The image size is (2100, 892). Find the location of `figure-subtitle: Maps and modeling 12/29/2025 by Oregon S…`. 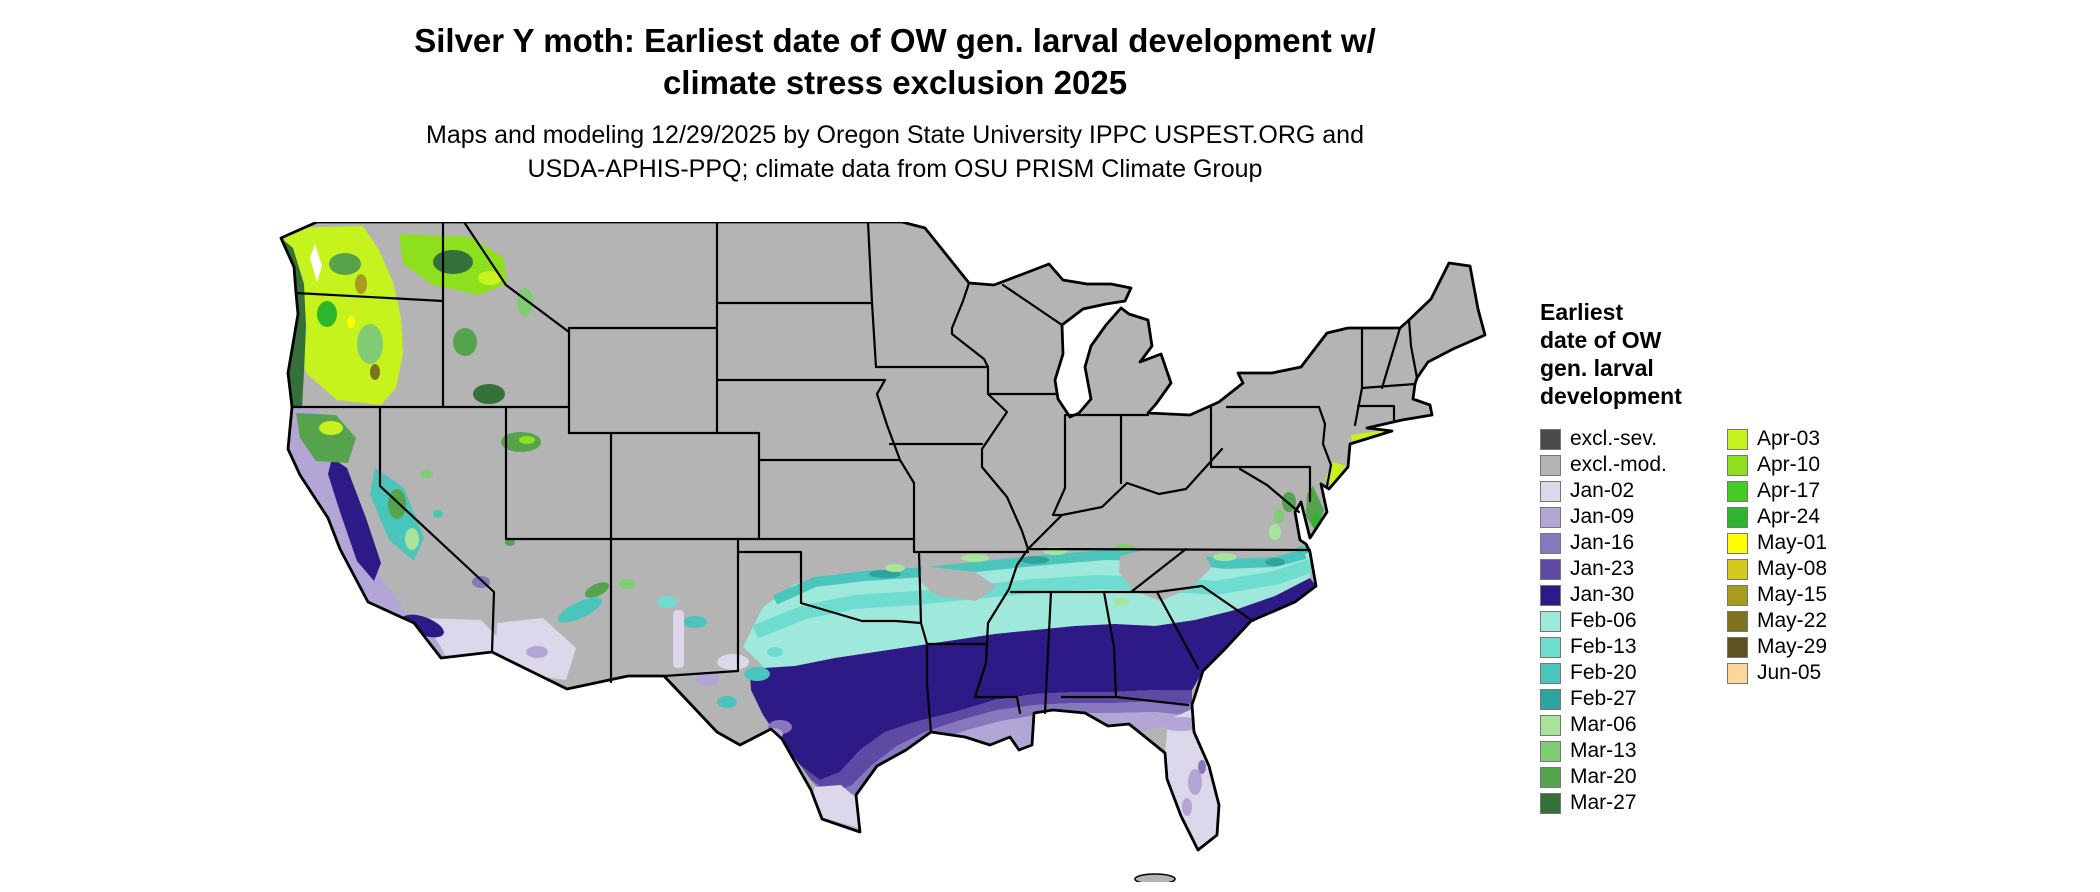

figure-subtitle: Maps and modeling 12/29/2025 by Oregon S… is located at coordinates (895, 152).